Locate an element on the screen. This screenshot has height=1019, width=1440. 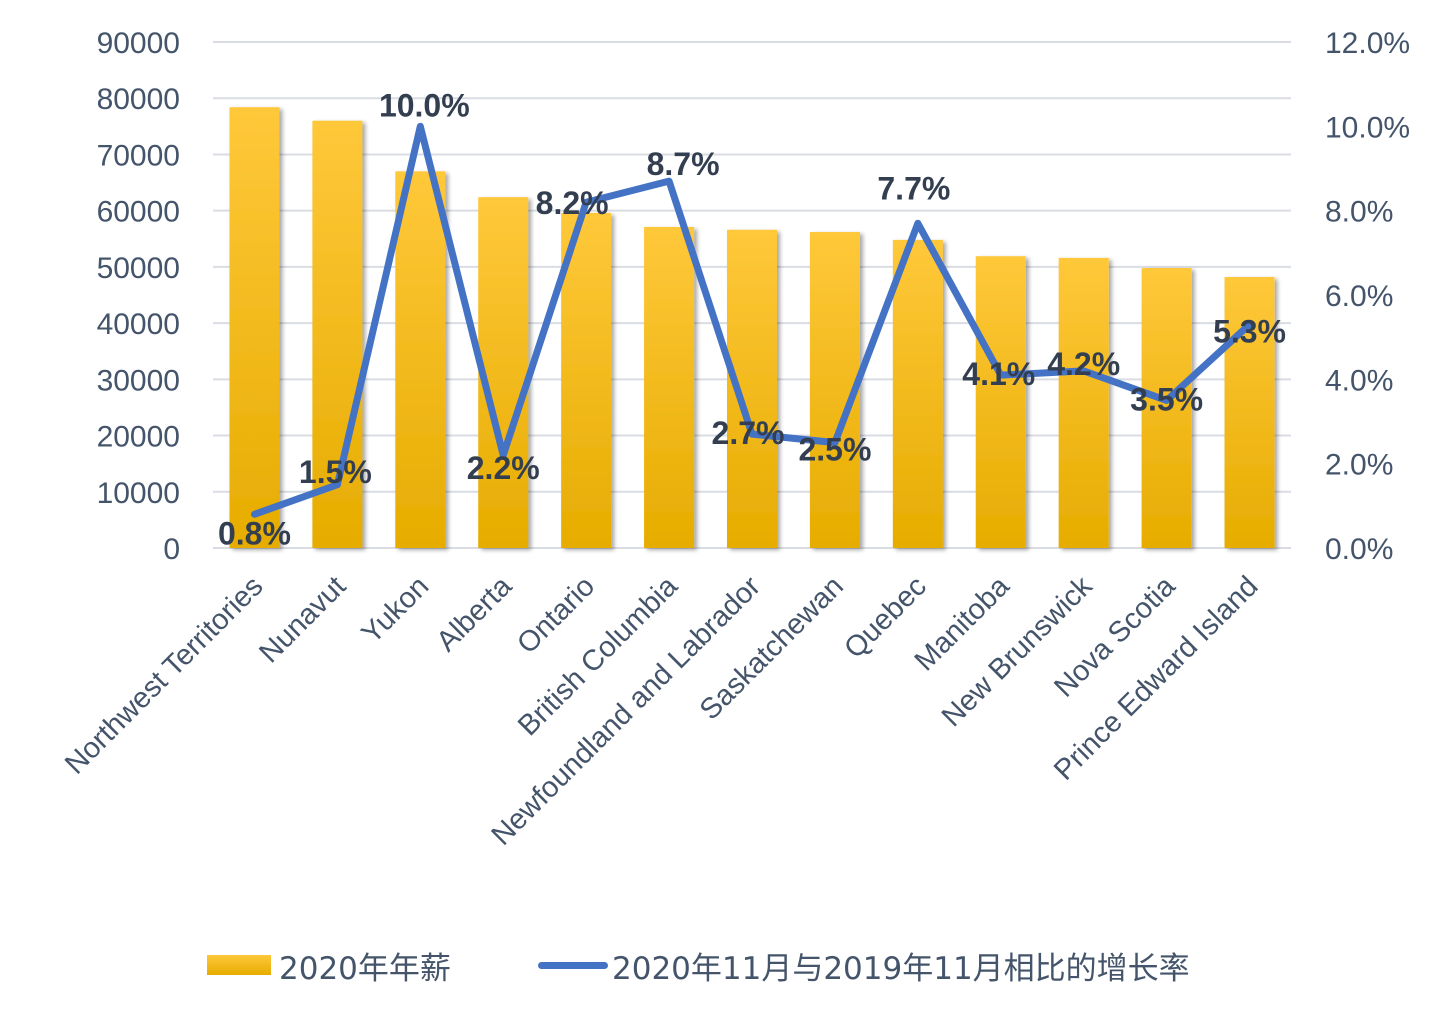
legend: 2020年年薪 2020年11月与2019年11月相比的增长率 is located at coordinates (720, 965).